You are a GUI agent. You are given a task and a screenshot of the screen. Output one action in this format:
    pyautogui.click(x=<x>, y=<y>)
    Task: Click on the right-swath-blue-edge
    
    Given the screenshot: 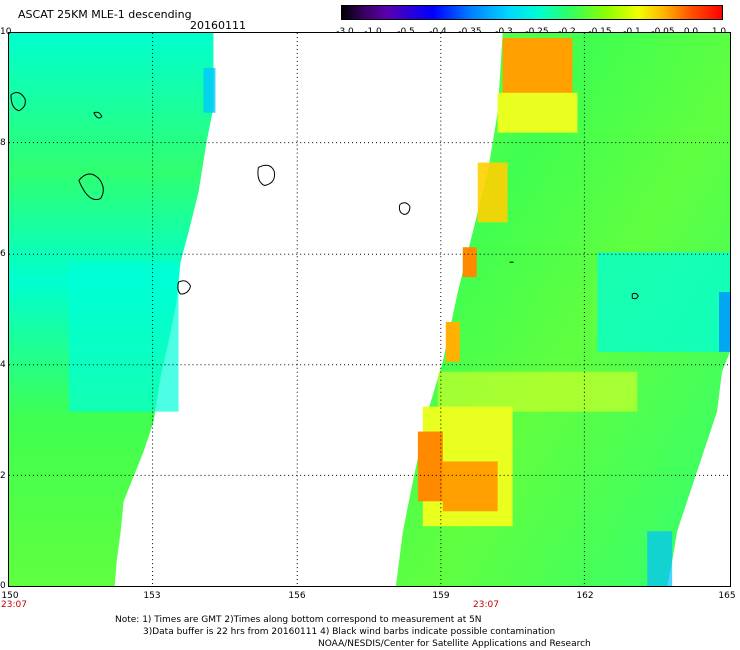 What is the action you would take?
    pyautogui.click(x=724, y=322)
    